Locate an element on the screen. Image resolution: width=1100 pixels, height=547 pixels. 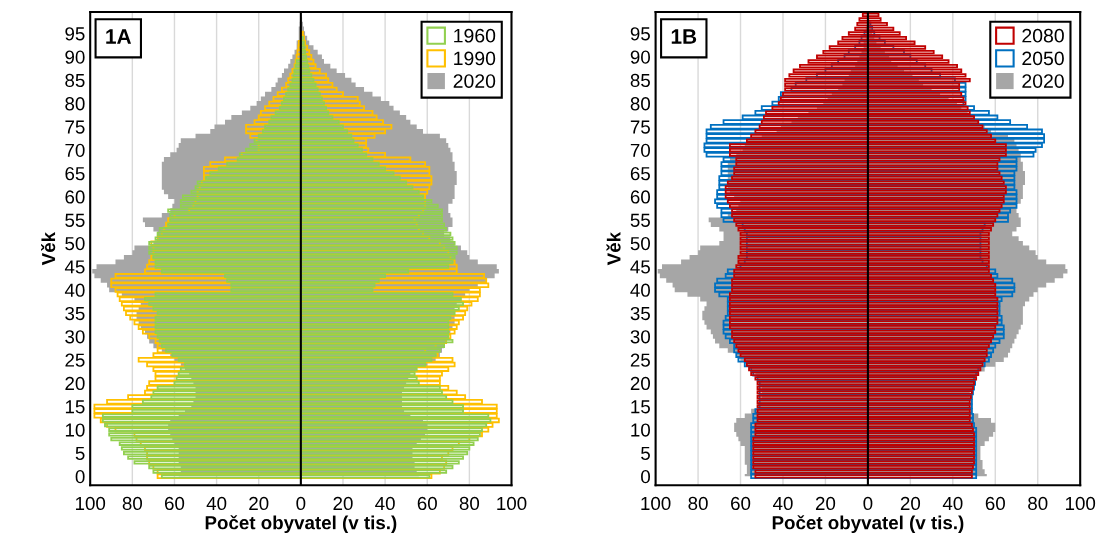
legend-label: 1960 is located at coordinates (475, 35).